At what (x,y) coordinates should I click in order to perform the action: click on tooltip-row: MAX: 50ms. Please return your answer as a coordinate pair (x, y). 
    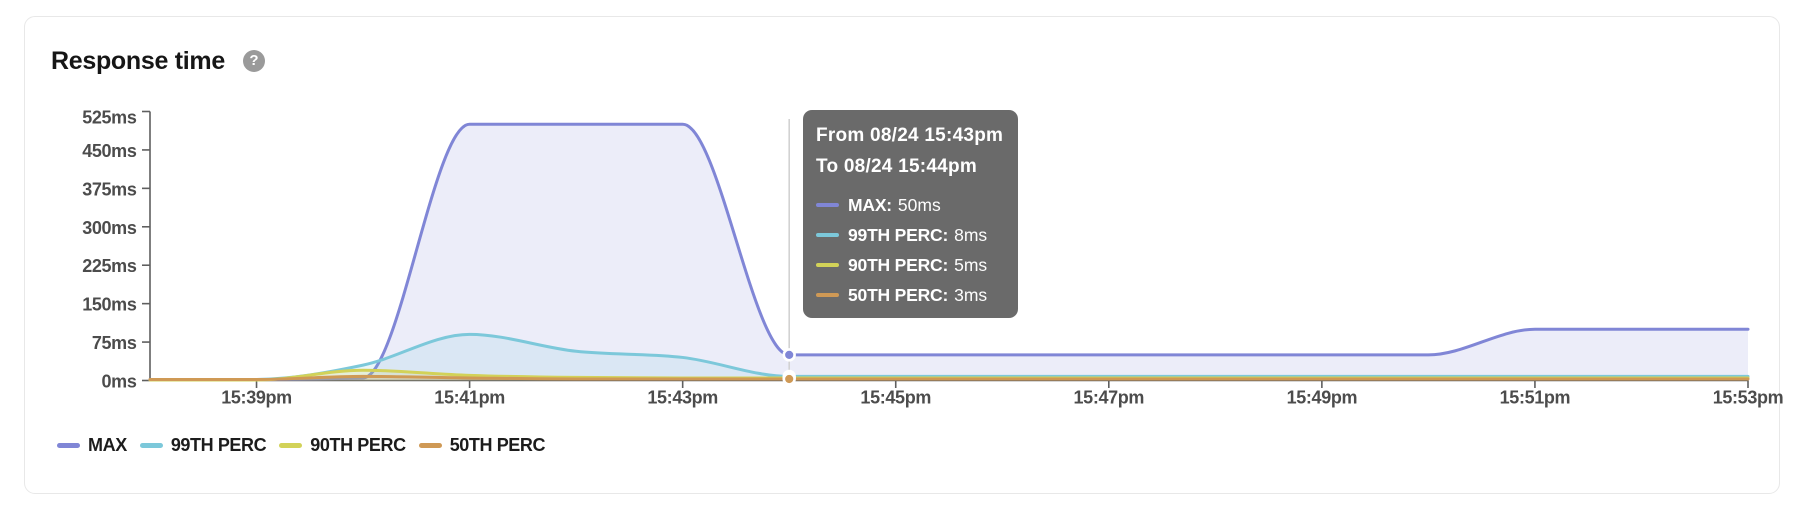
    Looking at the image, I should click on (911, 205).